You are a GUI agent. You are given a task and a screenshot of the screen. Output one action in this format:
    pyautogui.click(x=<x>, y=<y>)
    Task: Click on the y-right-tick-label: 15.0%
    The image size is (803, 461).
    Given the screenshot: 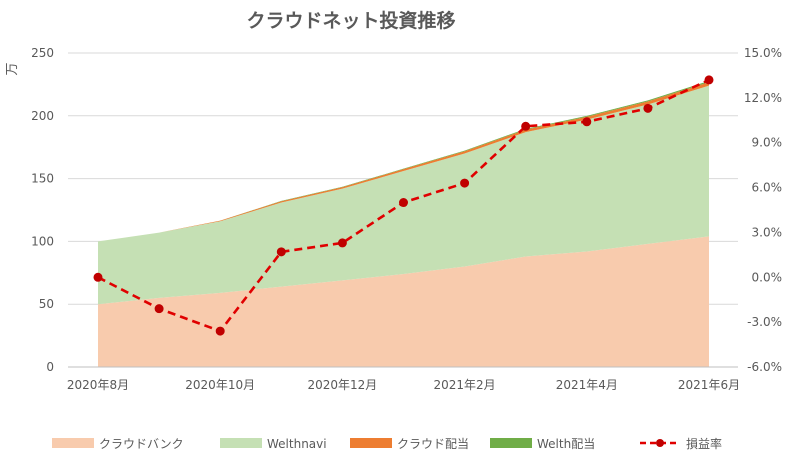 What is the action you would take?
    pyautogui.click(x=763, y=53)
    